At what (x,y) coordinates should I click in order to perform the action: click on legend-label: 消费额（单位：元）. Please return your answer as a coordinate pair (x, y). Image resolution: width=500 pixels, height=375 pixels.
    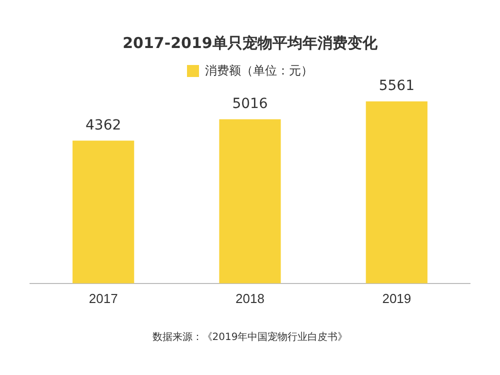
    Looking at the image, I should click on (259, 70).